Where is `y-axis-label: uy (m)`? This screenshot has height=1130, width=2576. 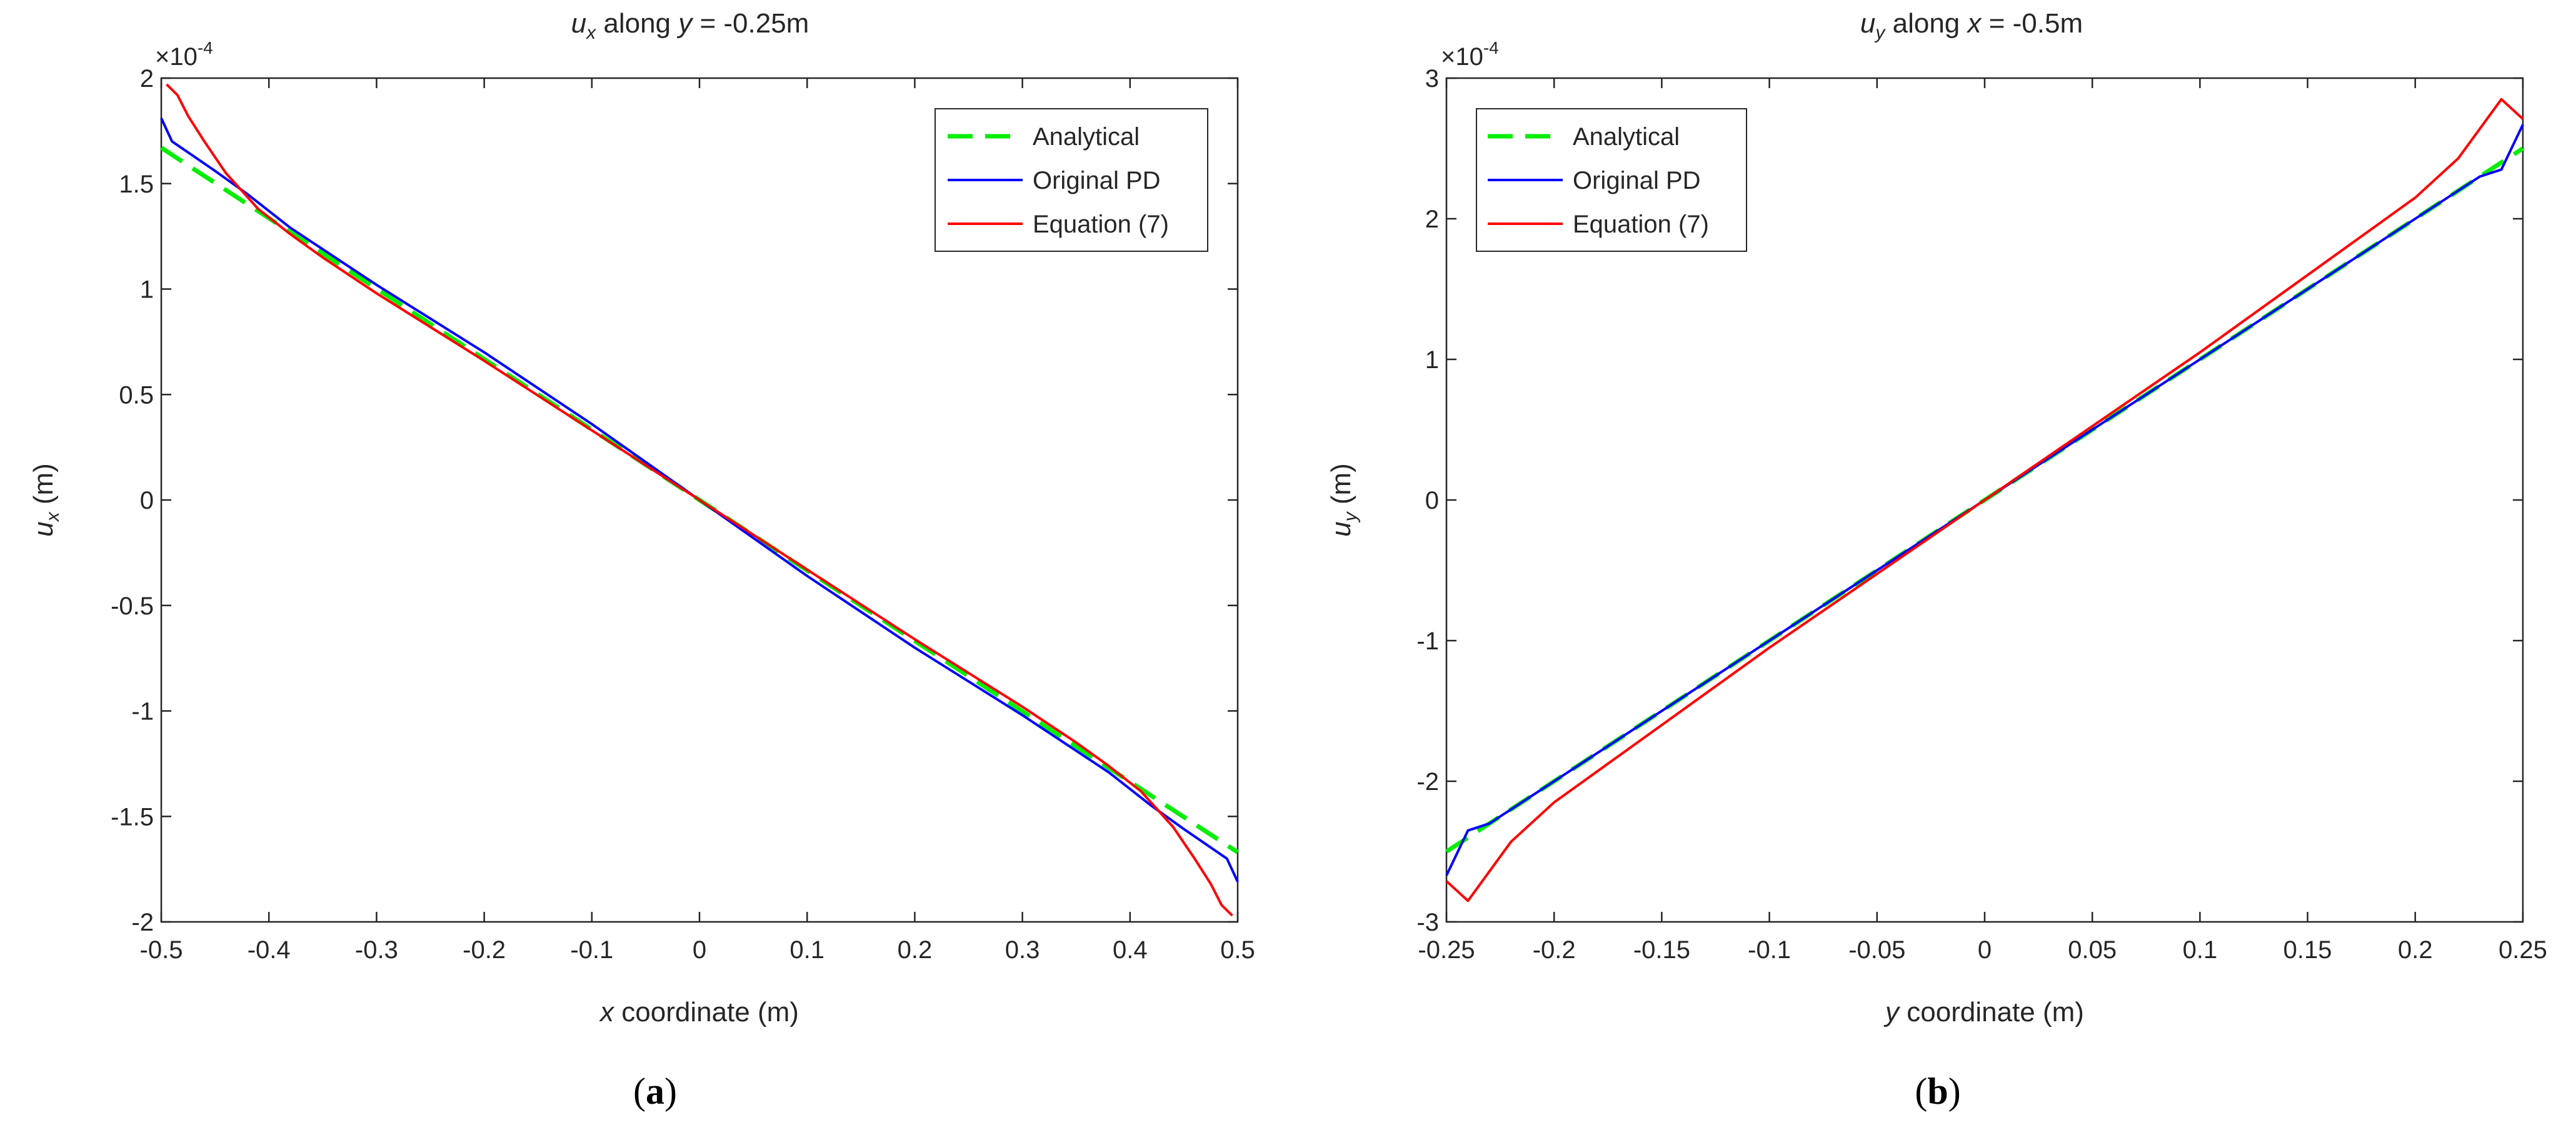 y-axis-label: uy (m) is located at coordinates (1343, 500).